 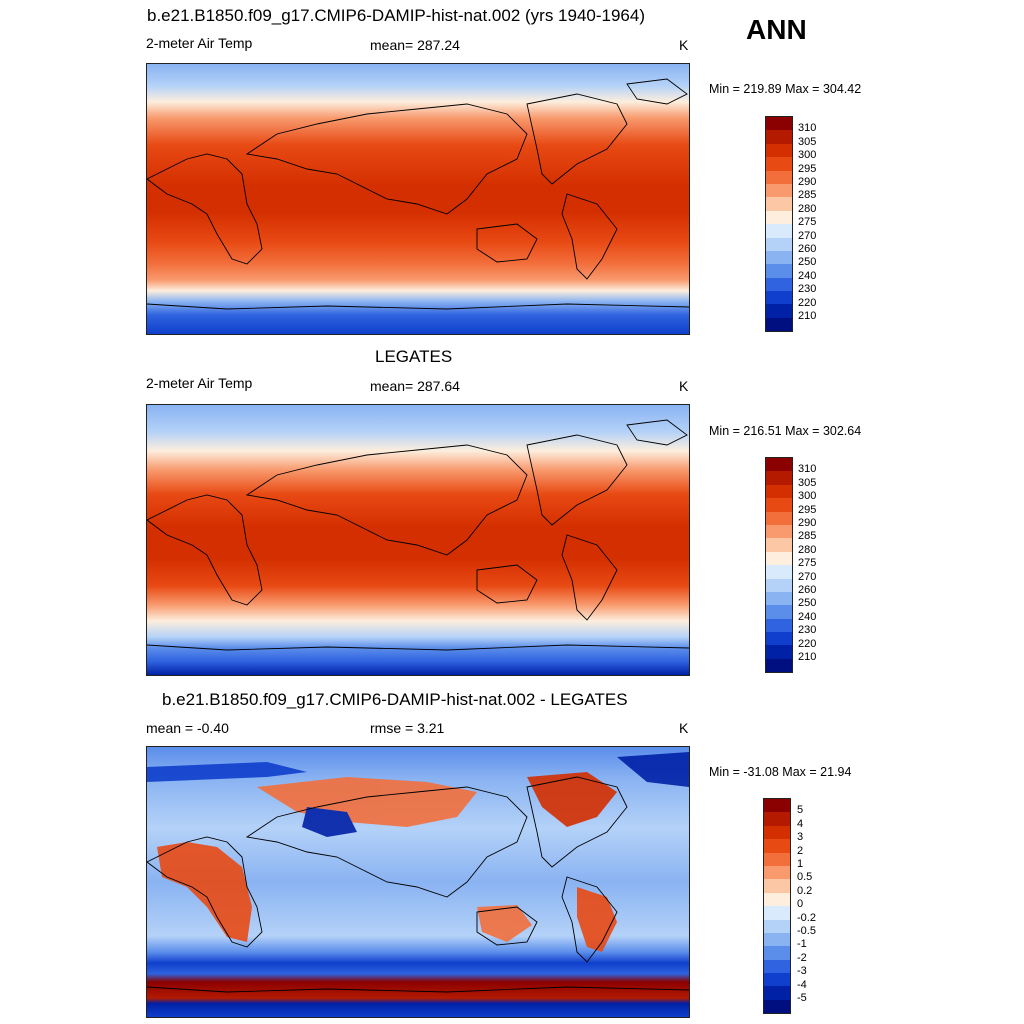 What do you see at coordinates (684, 728) in the screenshot?
I see `panel-units-diff: K` at bounding box center [684, 728].